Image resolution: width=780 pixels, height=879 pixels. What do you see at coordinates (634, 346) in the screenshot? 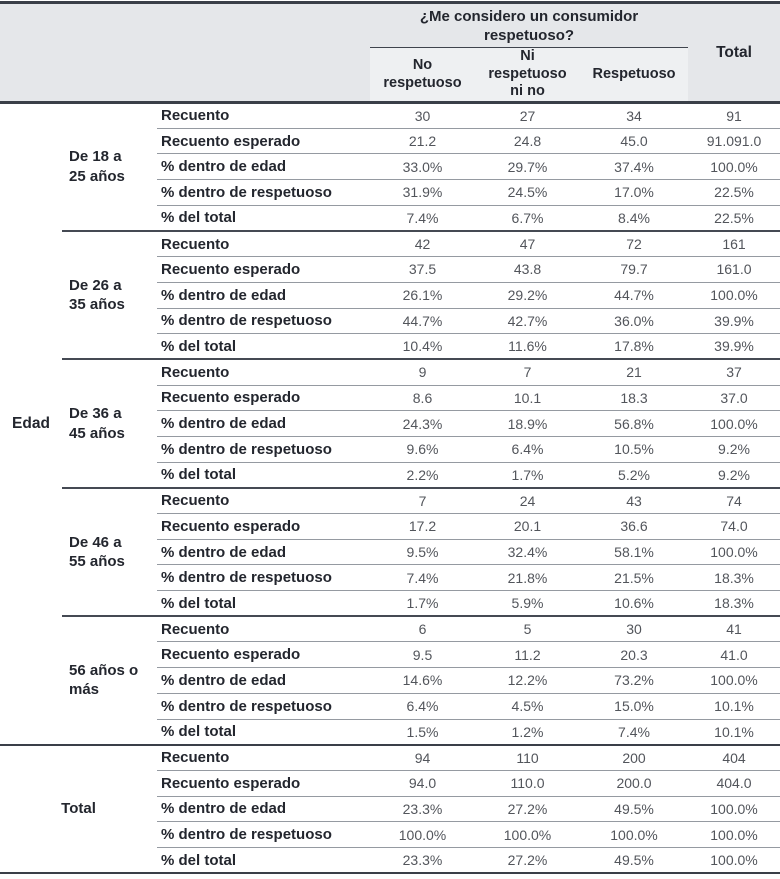
I see `data-cell: 17.8%` at bounding box center [634, 346].